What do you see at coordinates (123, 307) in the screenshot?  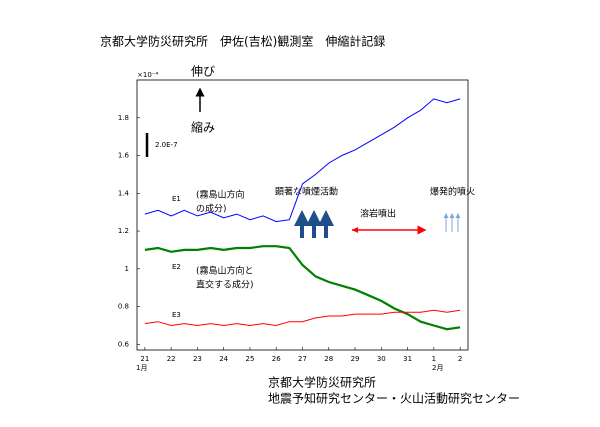 I see `y-tick-label: 0.8` at bounding box center [123, 307].